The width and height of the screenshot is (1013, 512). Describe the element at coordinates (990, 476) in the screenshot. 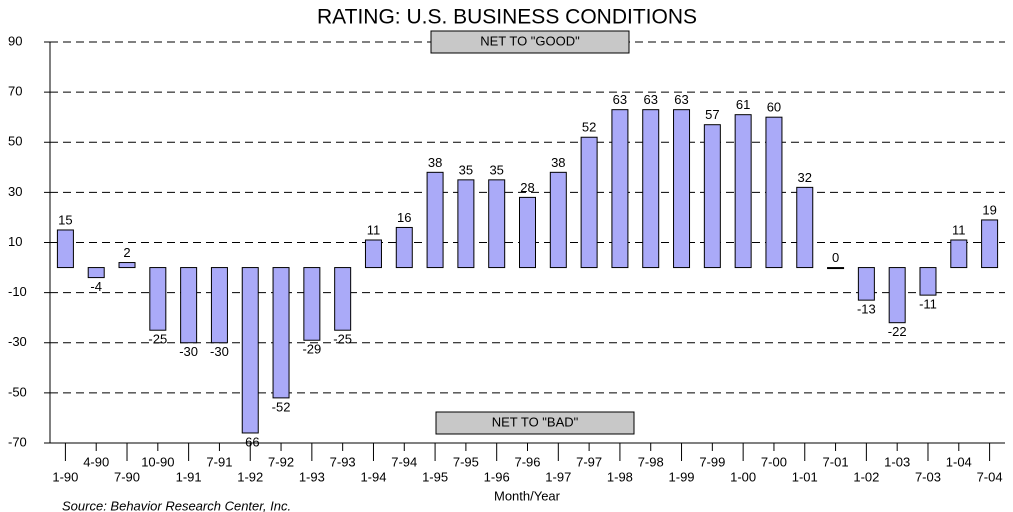

I see `x-tick-label: 7-04` at that location.